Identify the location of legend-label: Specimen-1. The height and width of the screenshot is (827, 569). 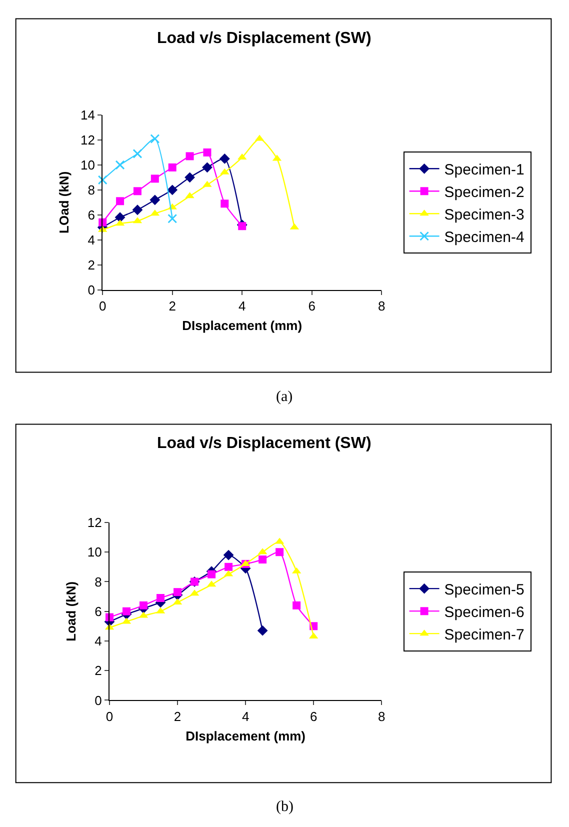
(484, 169).